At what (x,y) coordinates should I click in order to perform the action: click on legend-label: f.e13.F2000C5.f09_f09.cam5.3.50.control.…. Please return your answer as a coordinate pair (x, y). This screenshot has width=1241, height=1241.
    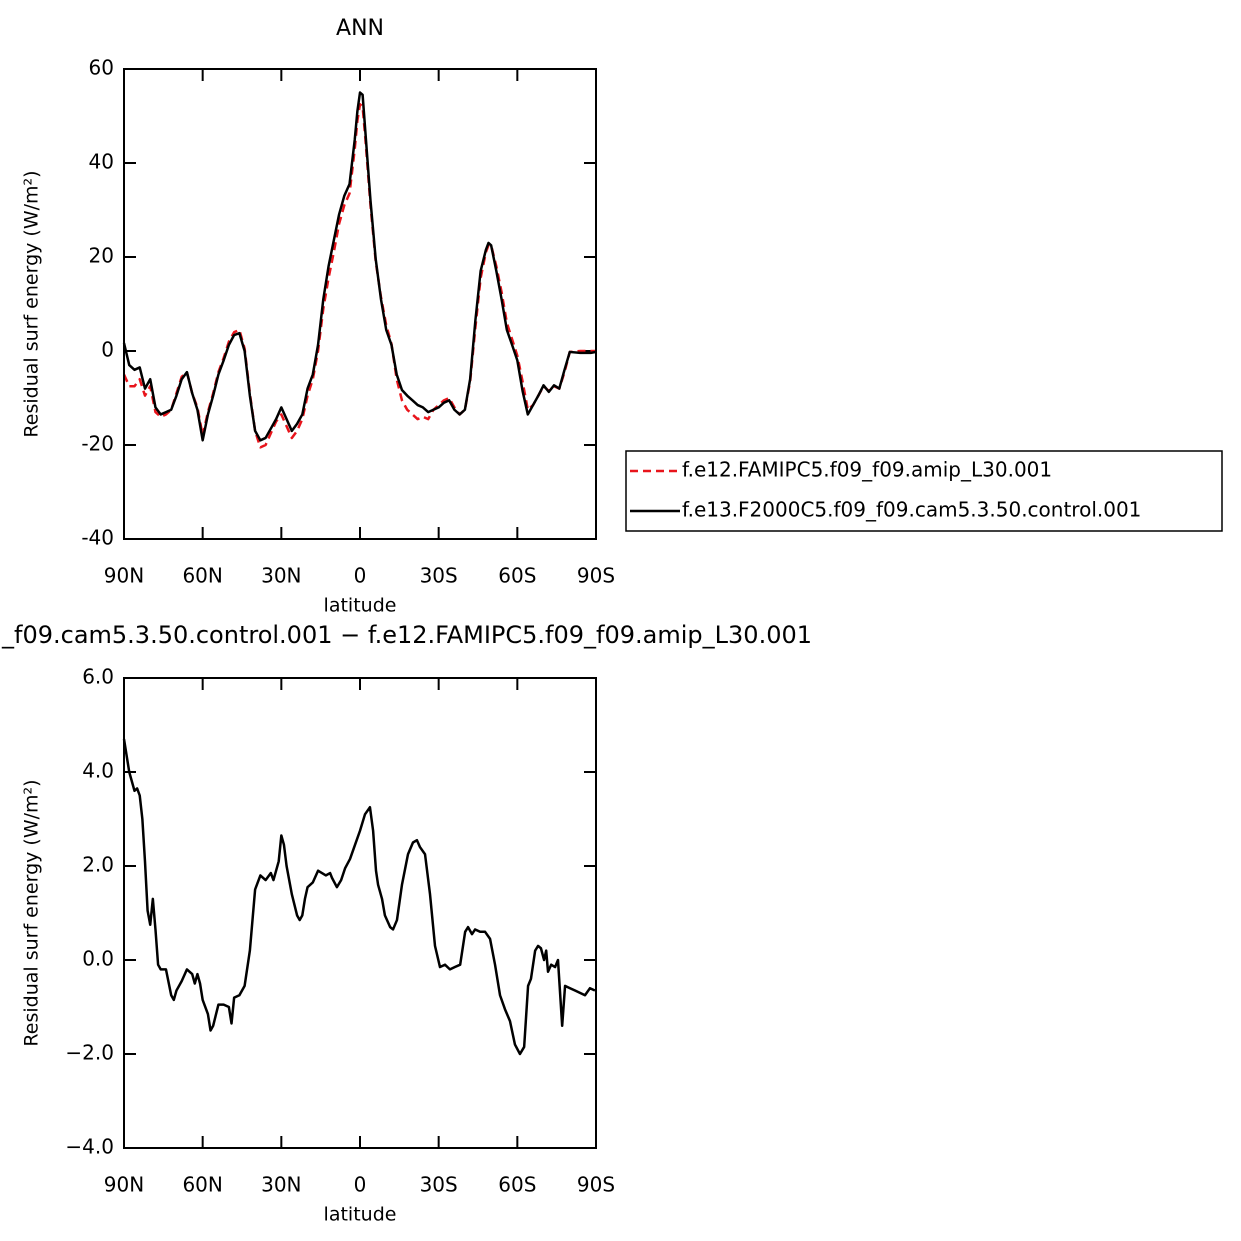
    Looking at the image, I should click on (911, 510).